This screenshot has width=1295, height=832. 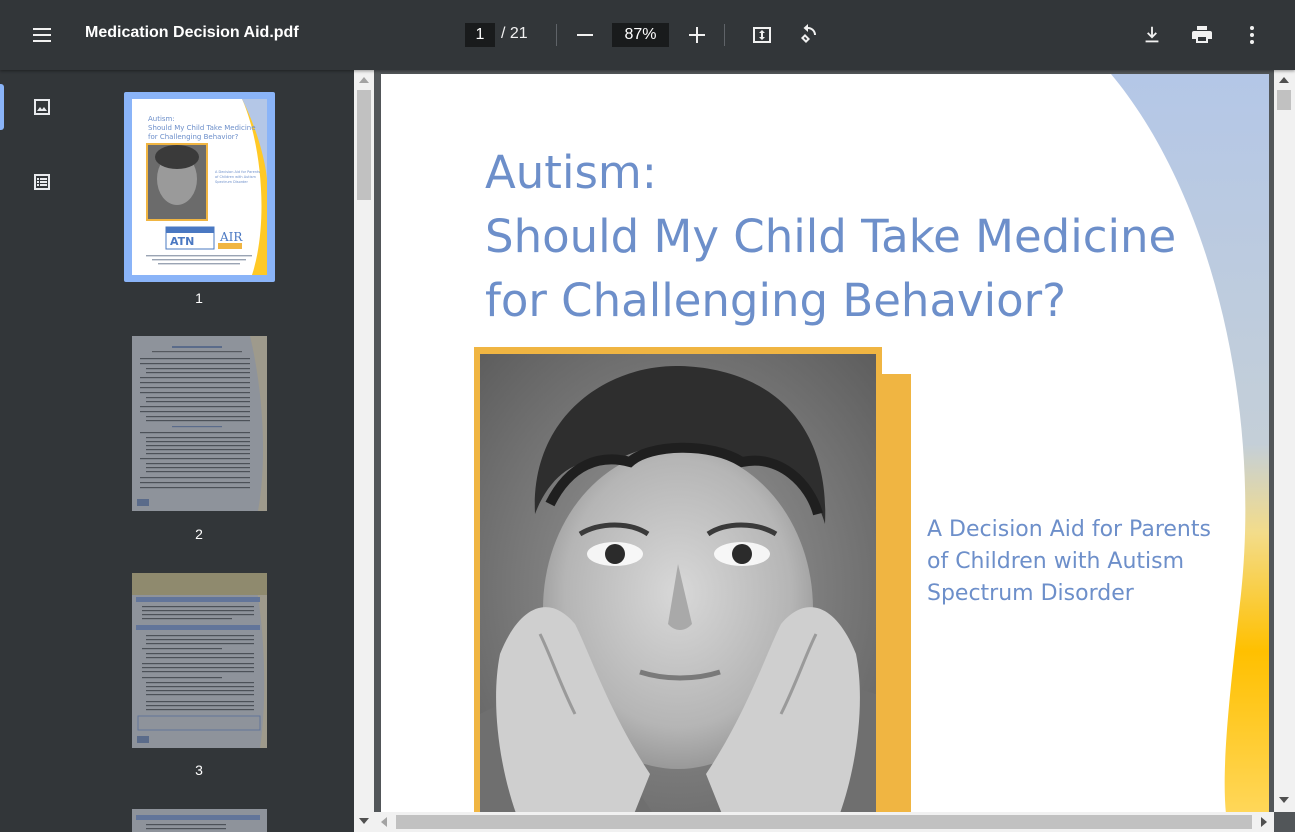 I want to click on download-button, so click(x=1152, y=35).